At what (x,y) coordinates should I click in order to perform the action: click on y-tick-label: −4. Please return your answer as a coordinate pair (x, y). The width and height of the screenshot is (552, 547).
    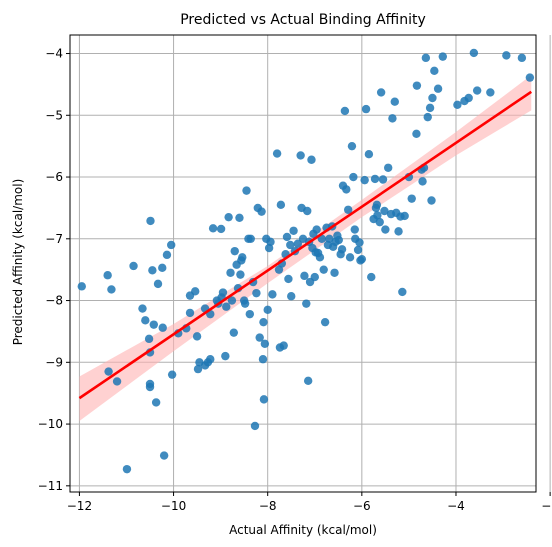
    Looking at the image, I should click on (54, 54).